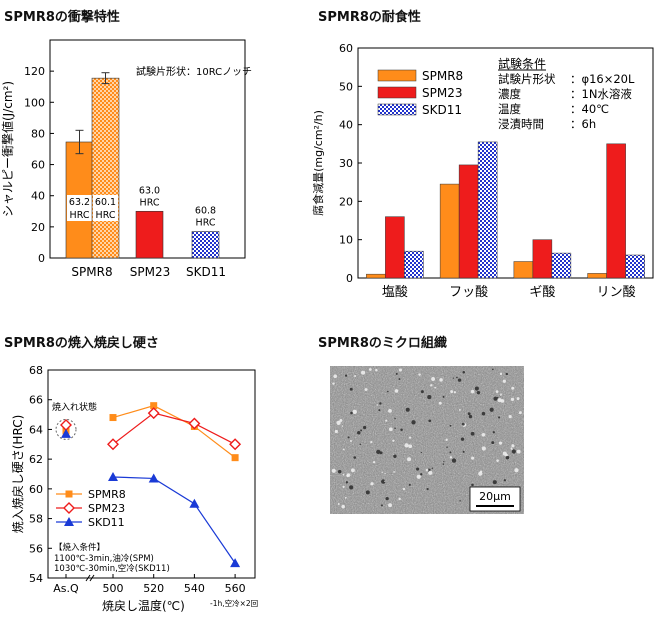 This screenshot has width=670, height=620. Describe the element at coordinates (36, 400) in the screenshot. I see `hardness-y-tick-label: 66` at that location.